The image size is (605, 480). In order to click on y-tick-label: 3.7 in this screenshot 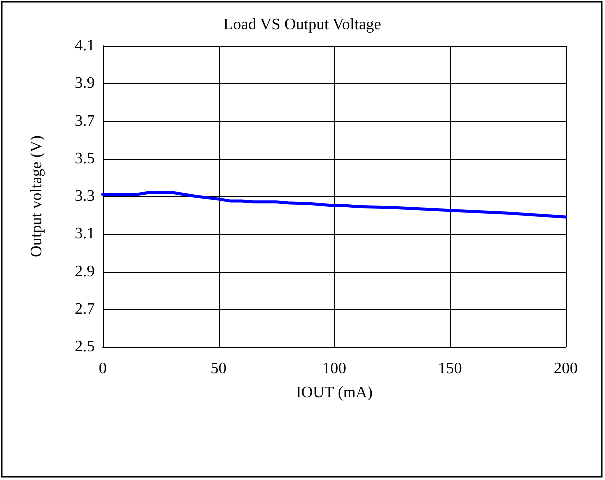, I will do `click(85, 121)`.